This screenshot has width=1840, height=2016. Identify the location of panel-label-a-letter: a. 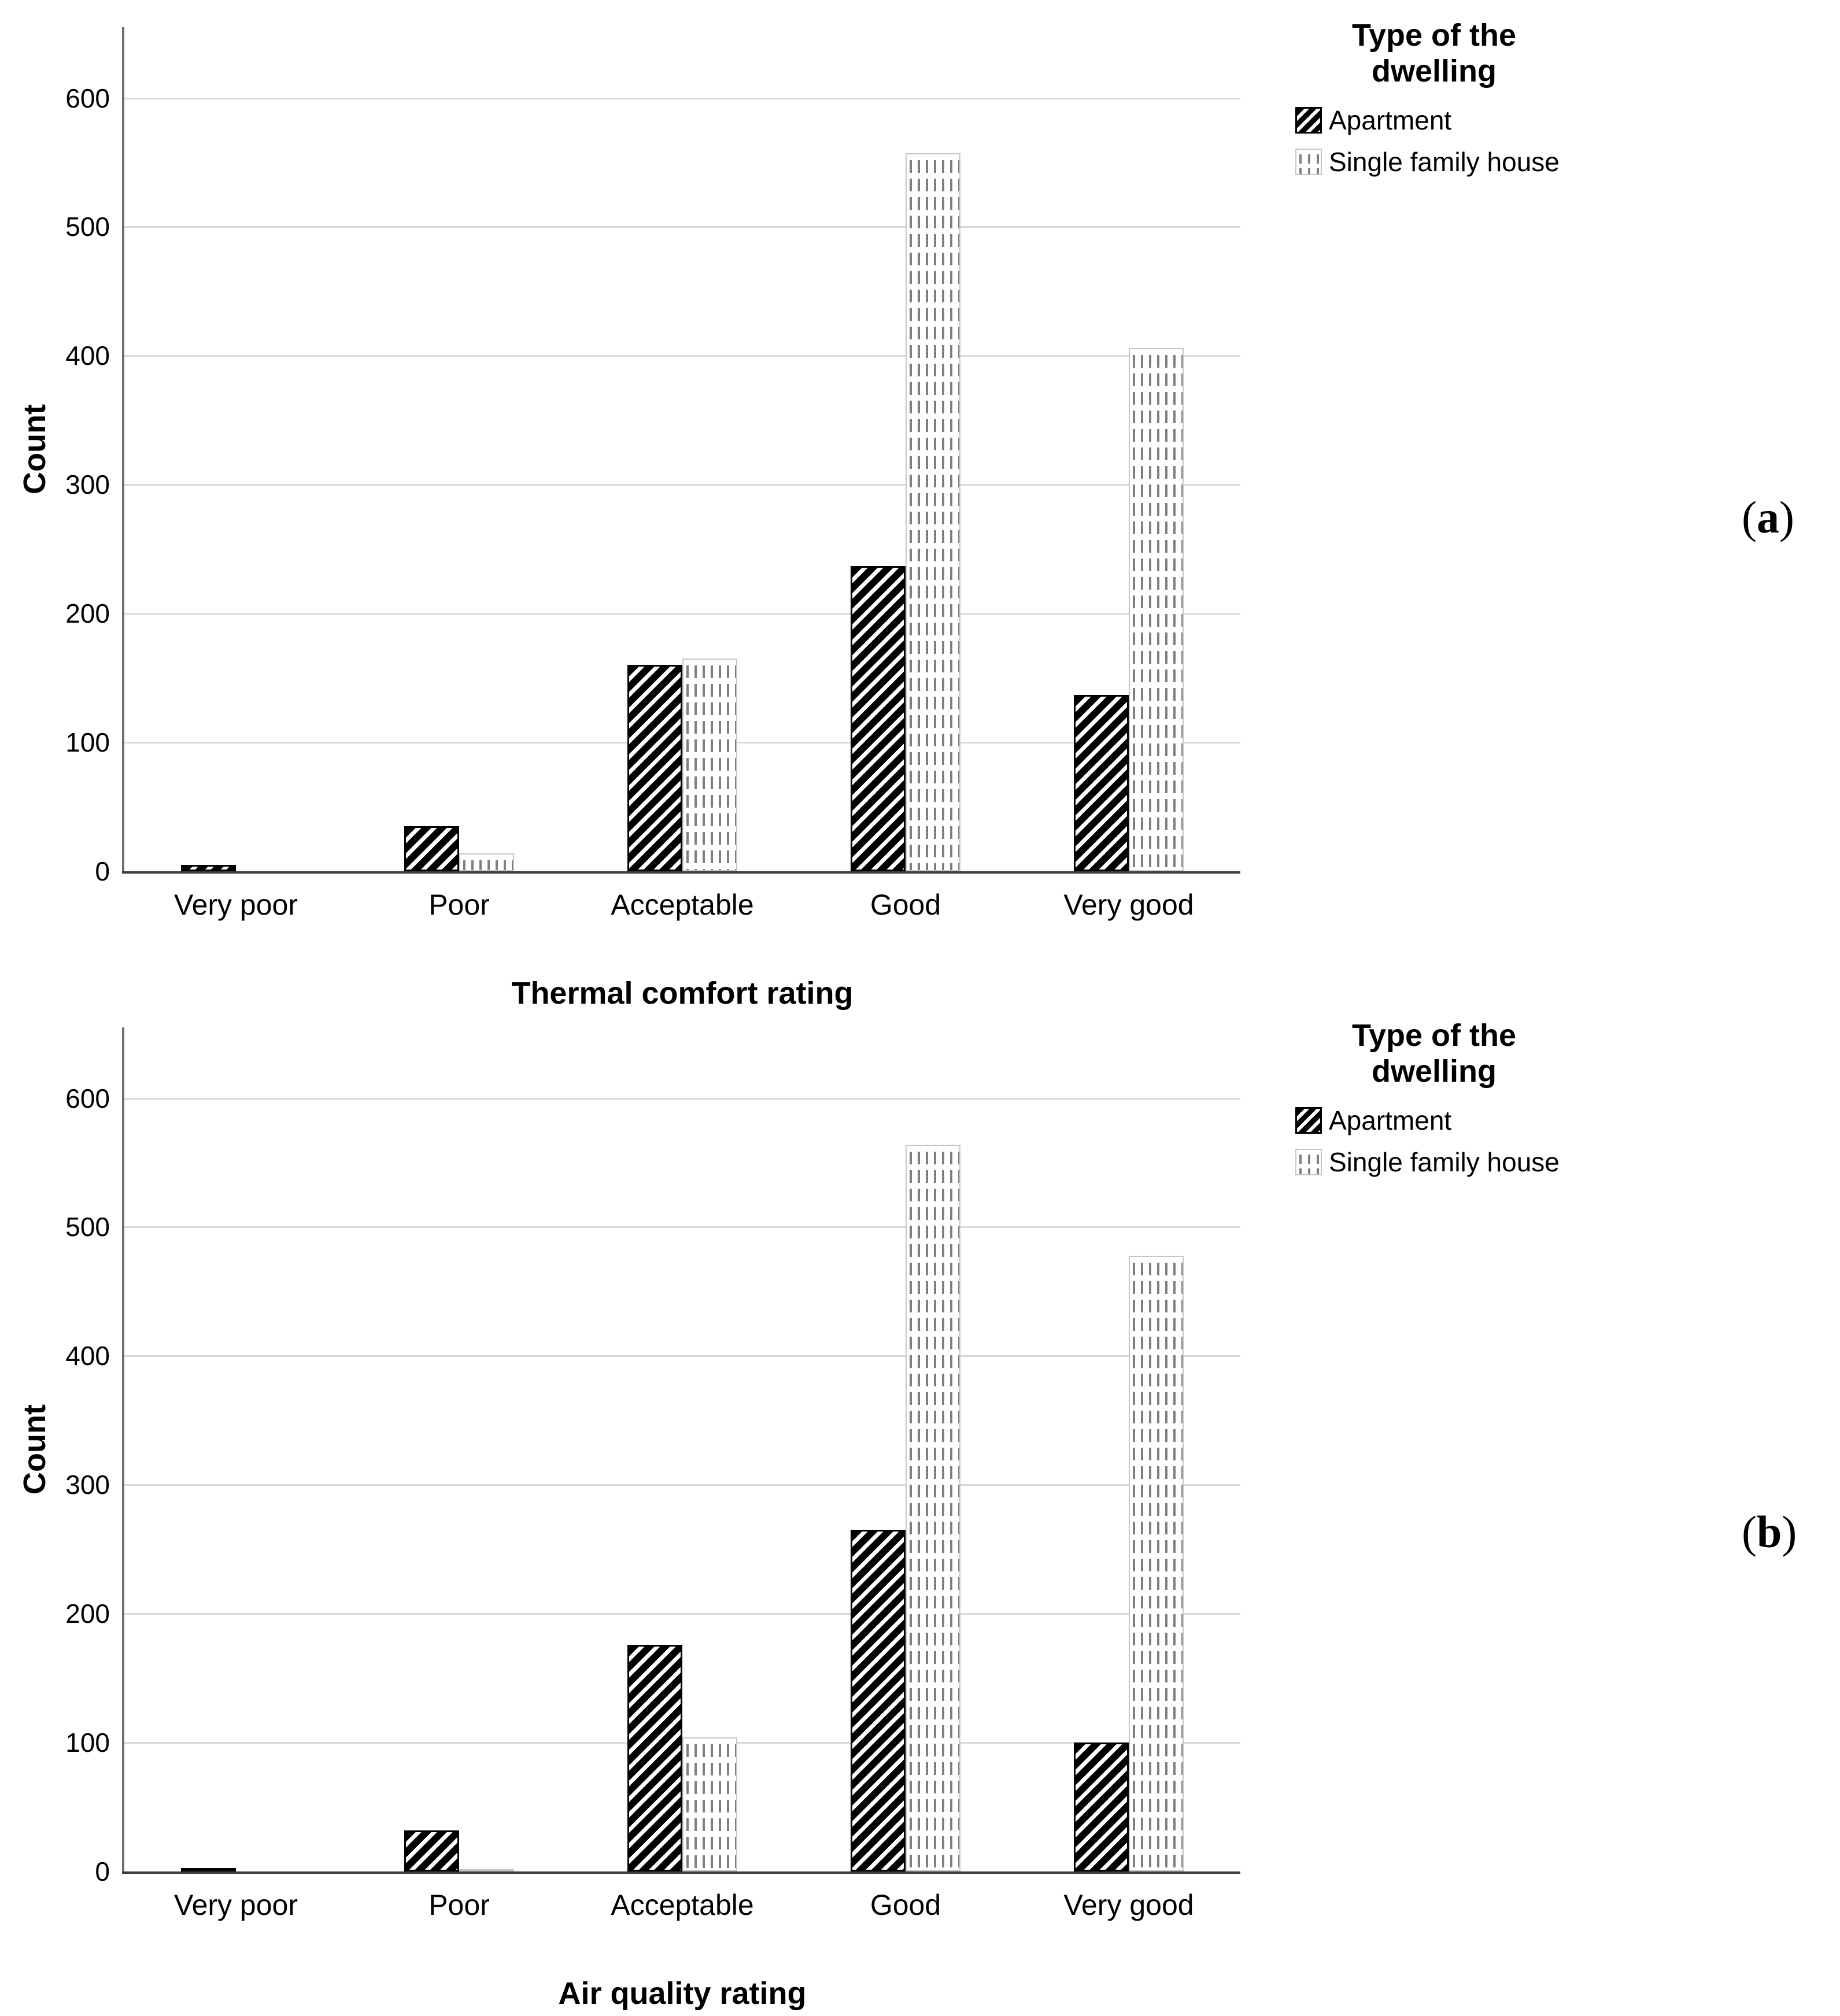
(1767, 517).